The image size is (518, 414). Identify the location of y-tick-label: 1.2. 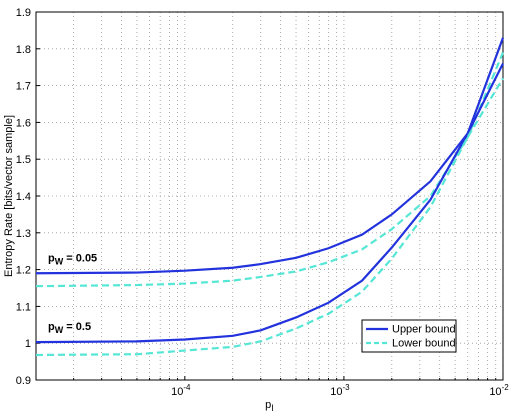
(23, 271).